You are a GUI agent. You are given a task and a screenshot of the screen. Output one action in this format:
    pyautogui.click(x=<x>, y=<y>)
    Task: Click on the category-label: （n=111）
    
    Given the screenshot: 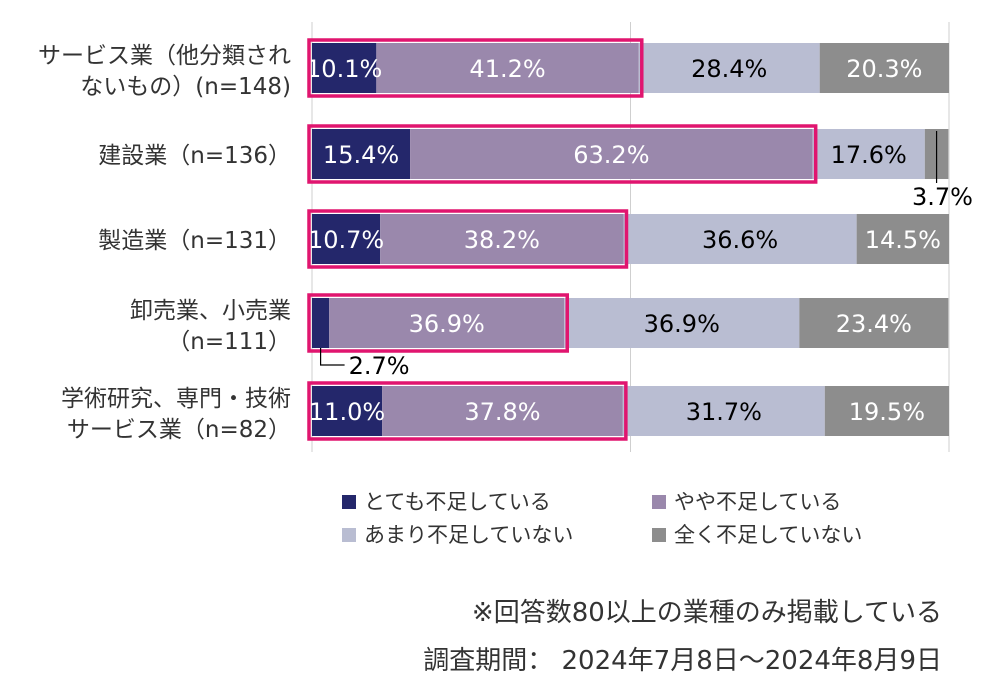 What is the action you would take?
    pyautogui.click(x=229, y=342)
    